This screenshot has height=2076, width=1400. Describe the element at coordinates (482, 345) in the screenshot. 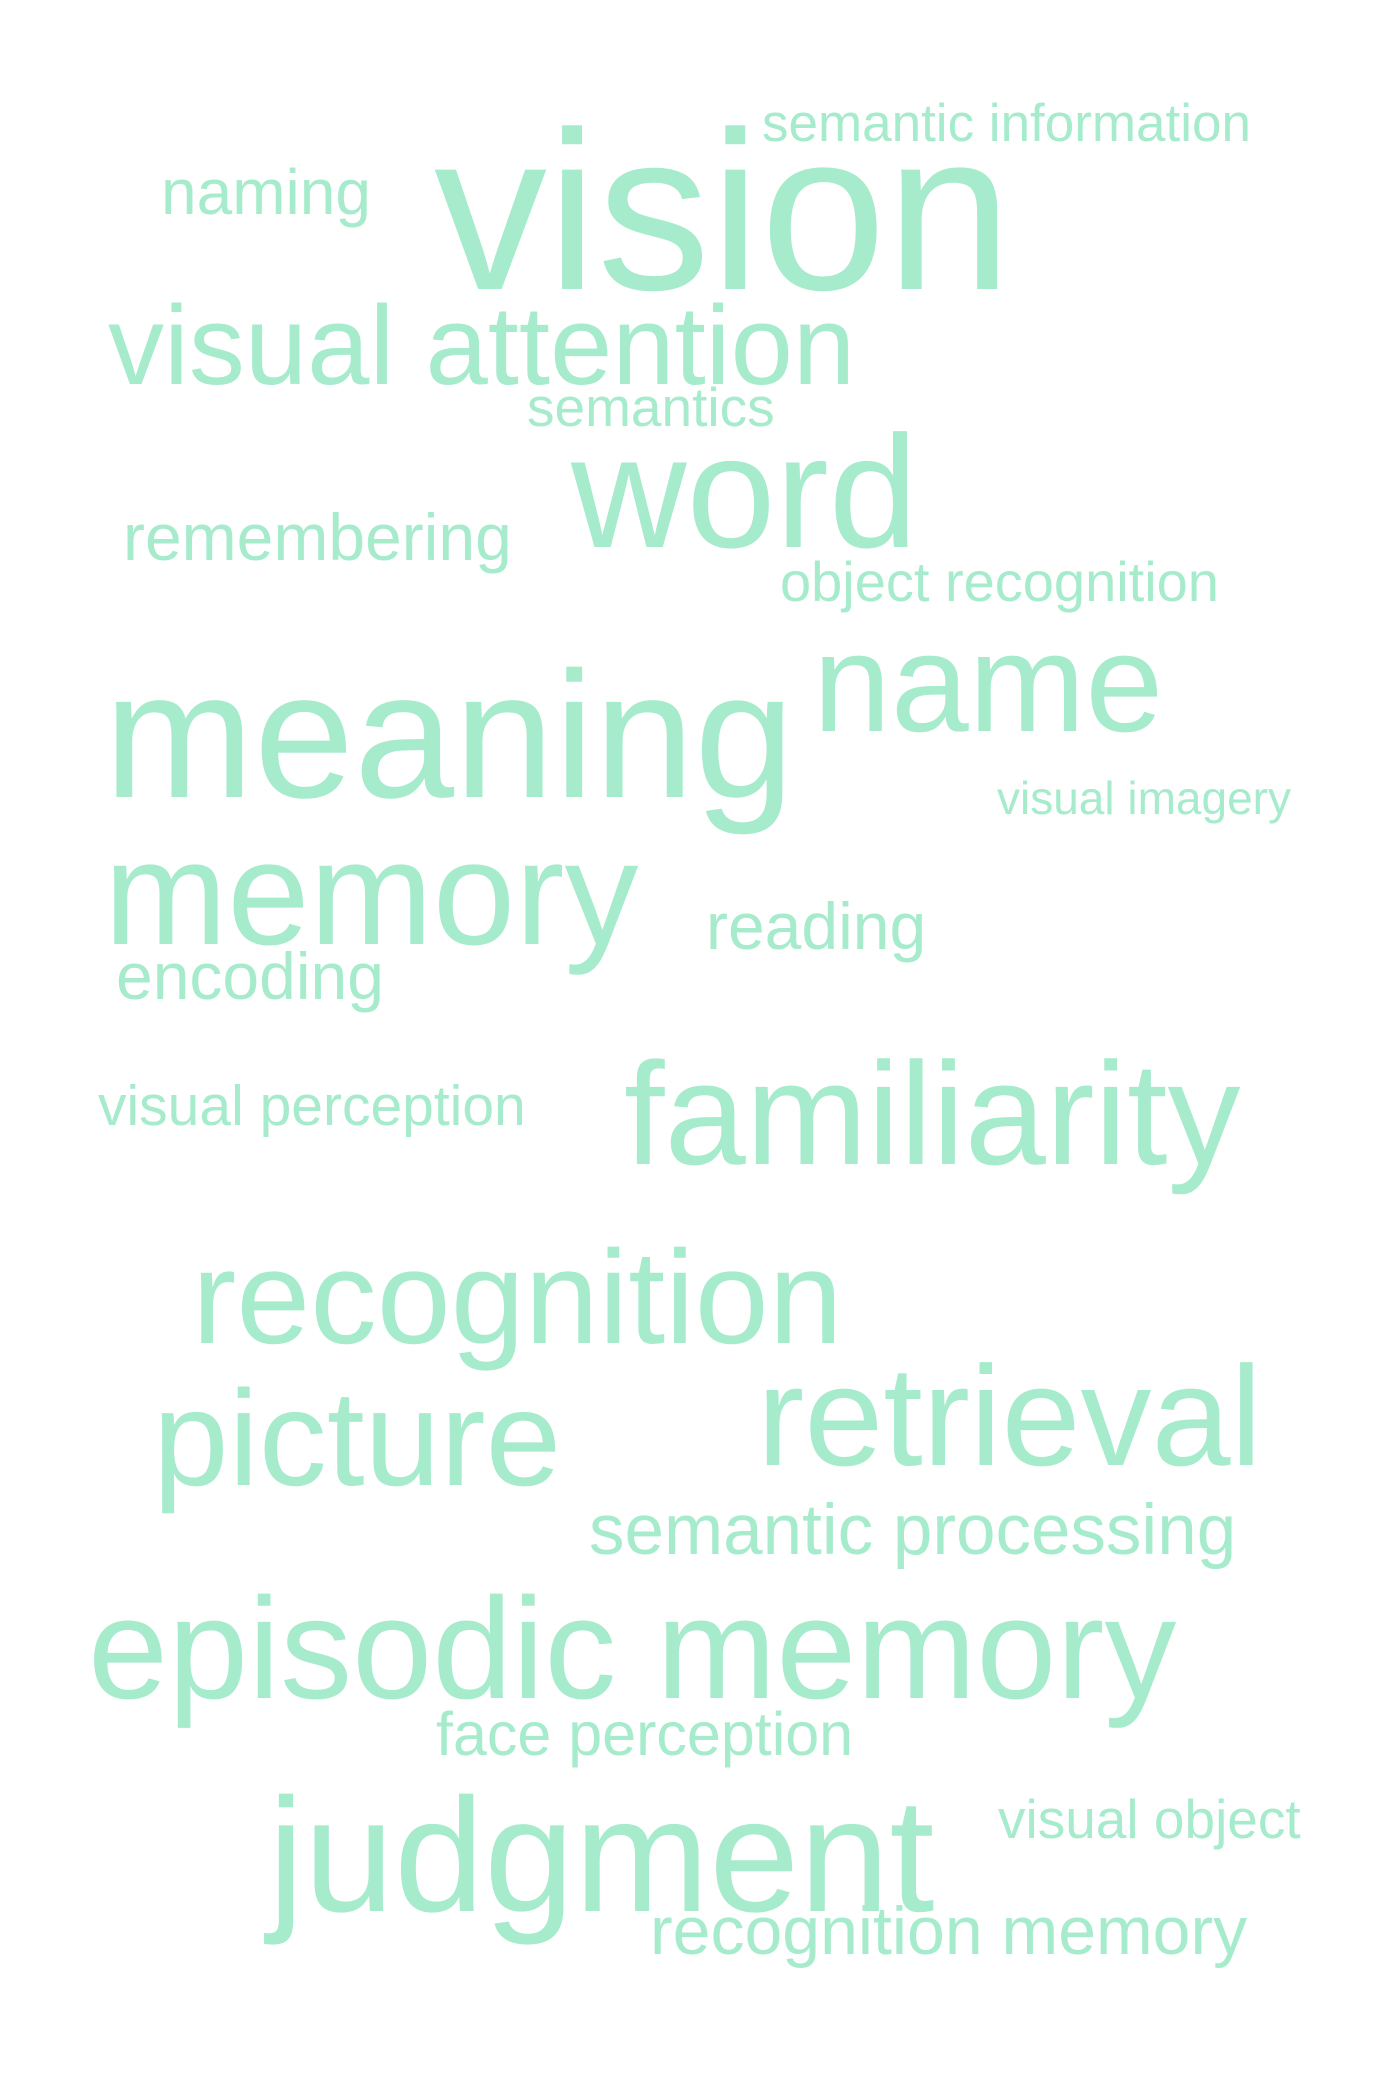

I see `word-visual-attention: visual attention` at that location.